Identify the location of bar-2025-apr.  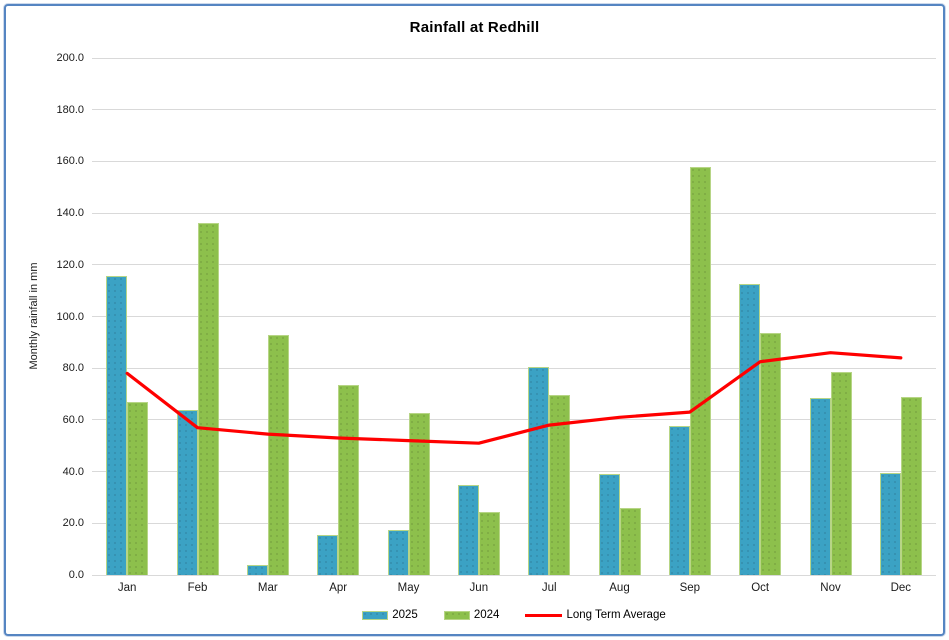
(328, 554).